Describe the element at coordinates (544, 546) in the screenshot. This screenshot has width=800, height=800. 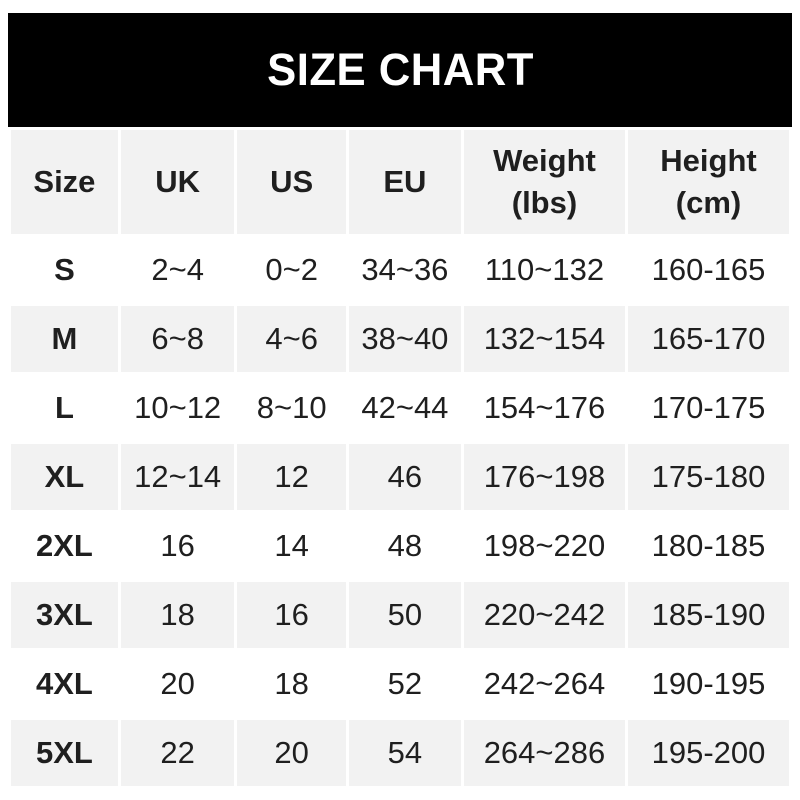
I see `cell-weight: 198~220` at that location.